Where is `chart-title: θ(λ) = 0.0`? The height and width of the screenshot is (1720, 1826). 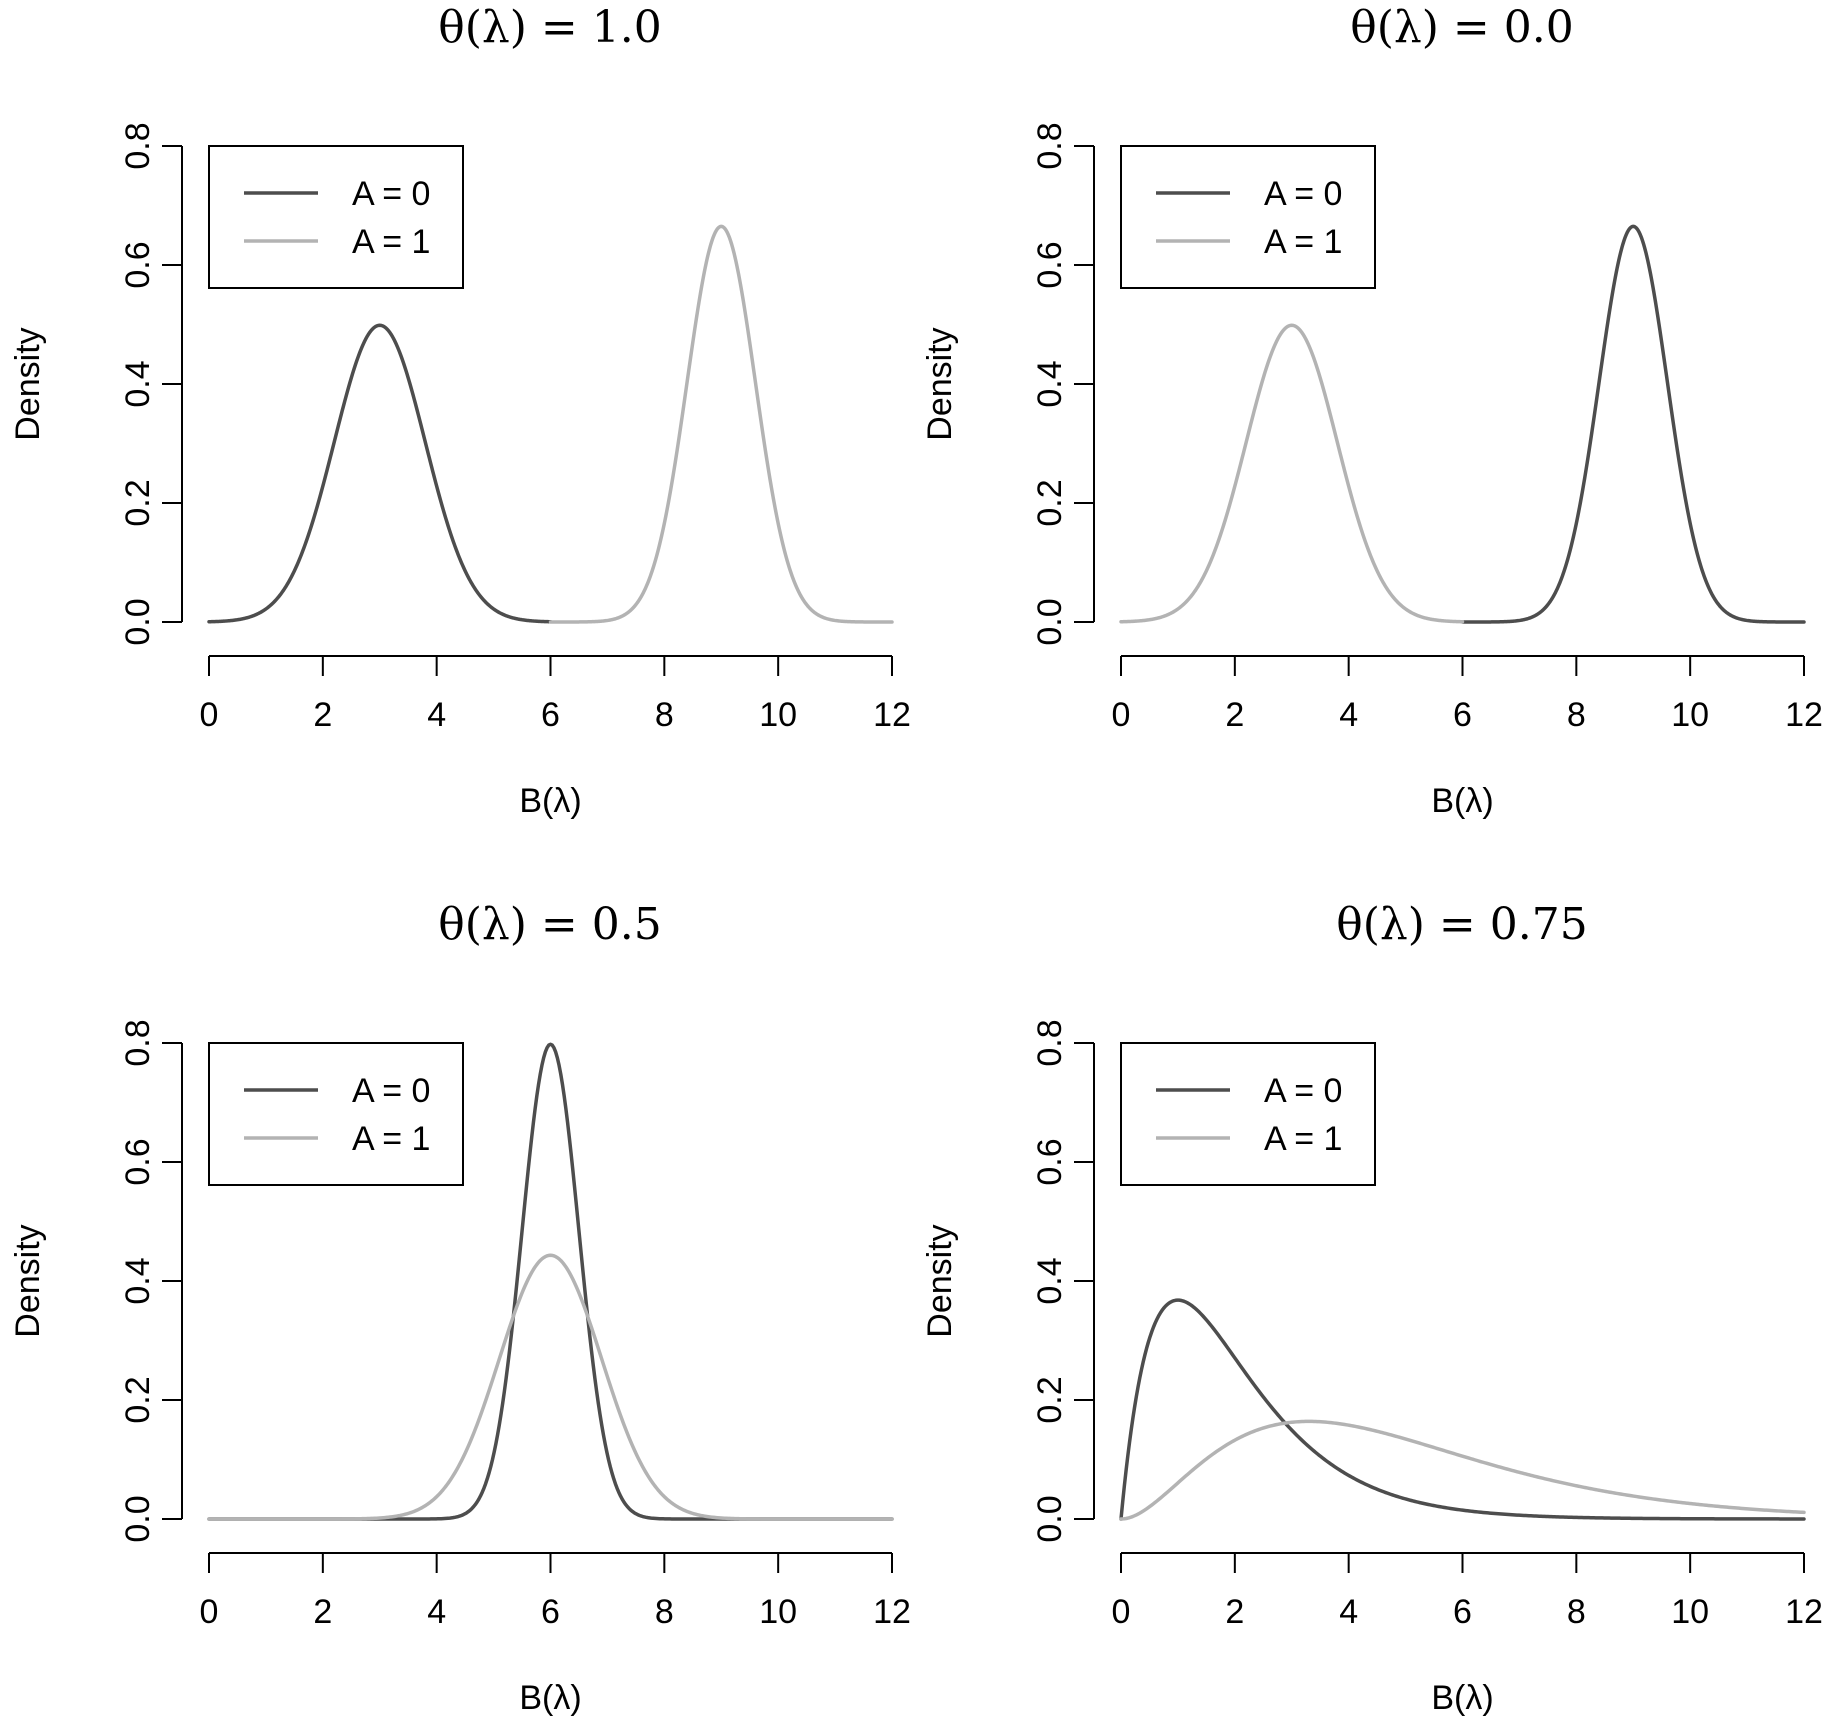
chart-title: θ(λ) = 0.0 is located at coordinates (1462, 27).